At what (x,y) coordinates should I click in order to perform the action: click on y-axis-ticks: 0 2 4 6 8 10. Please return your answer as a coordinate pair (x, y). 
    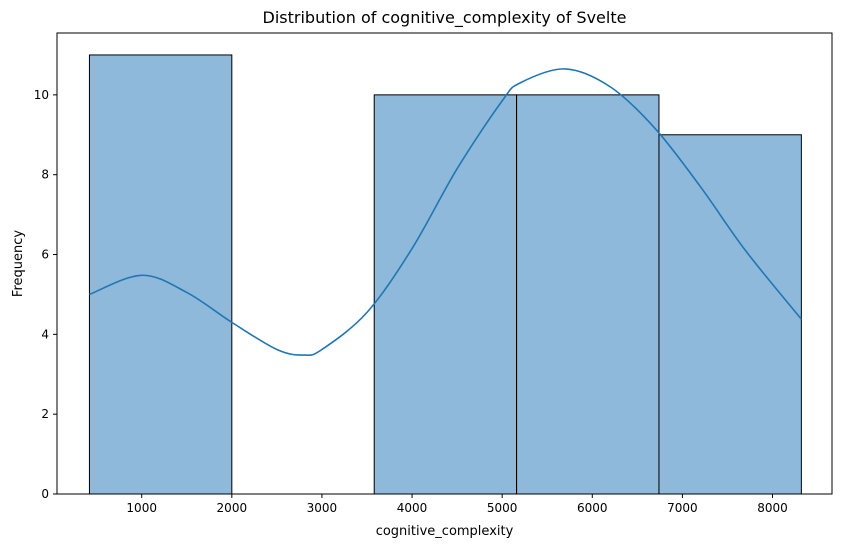
    Looking at the image, I should click on (45, 294).